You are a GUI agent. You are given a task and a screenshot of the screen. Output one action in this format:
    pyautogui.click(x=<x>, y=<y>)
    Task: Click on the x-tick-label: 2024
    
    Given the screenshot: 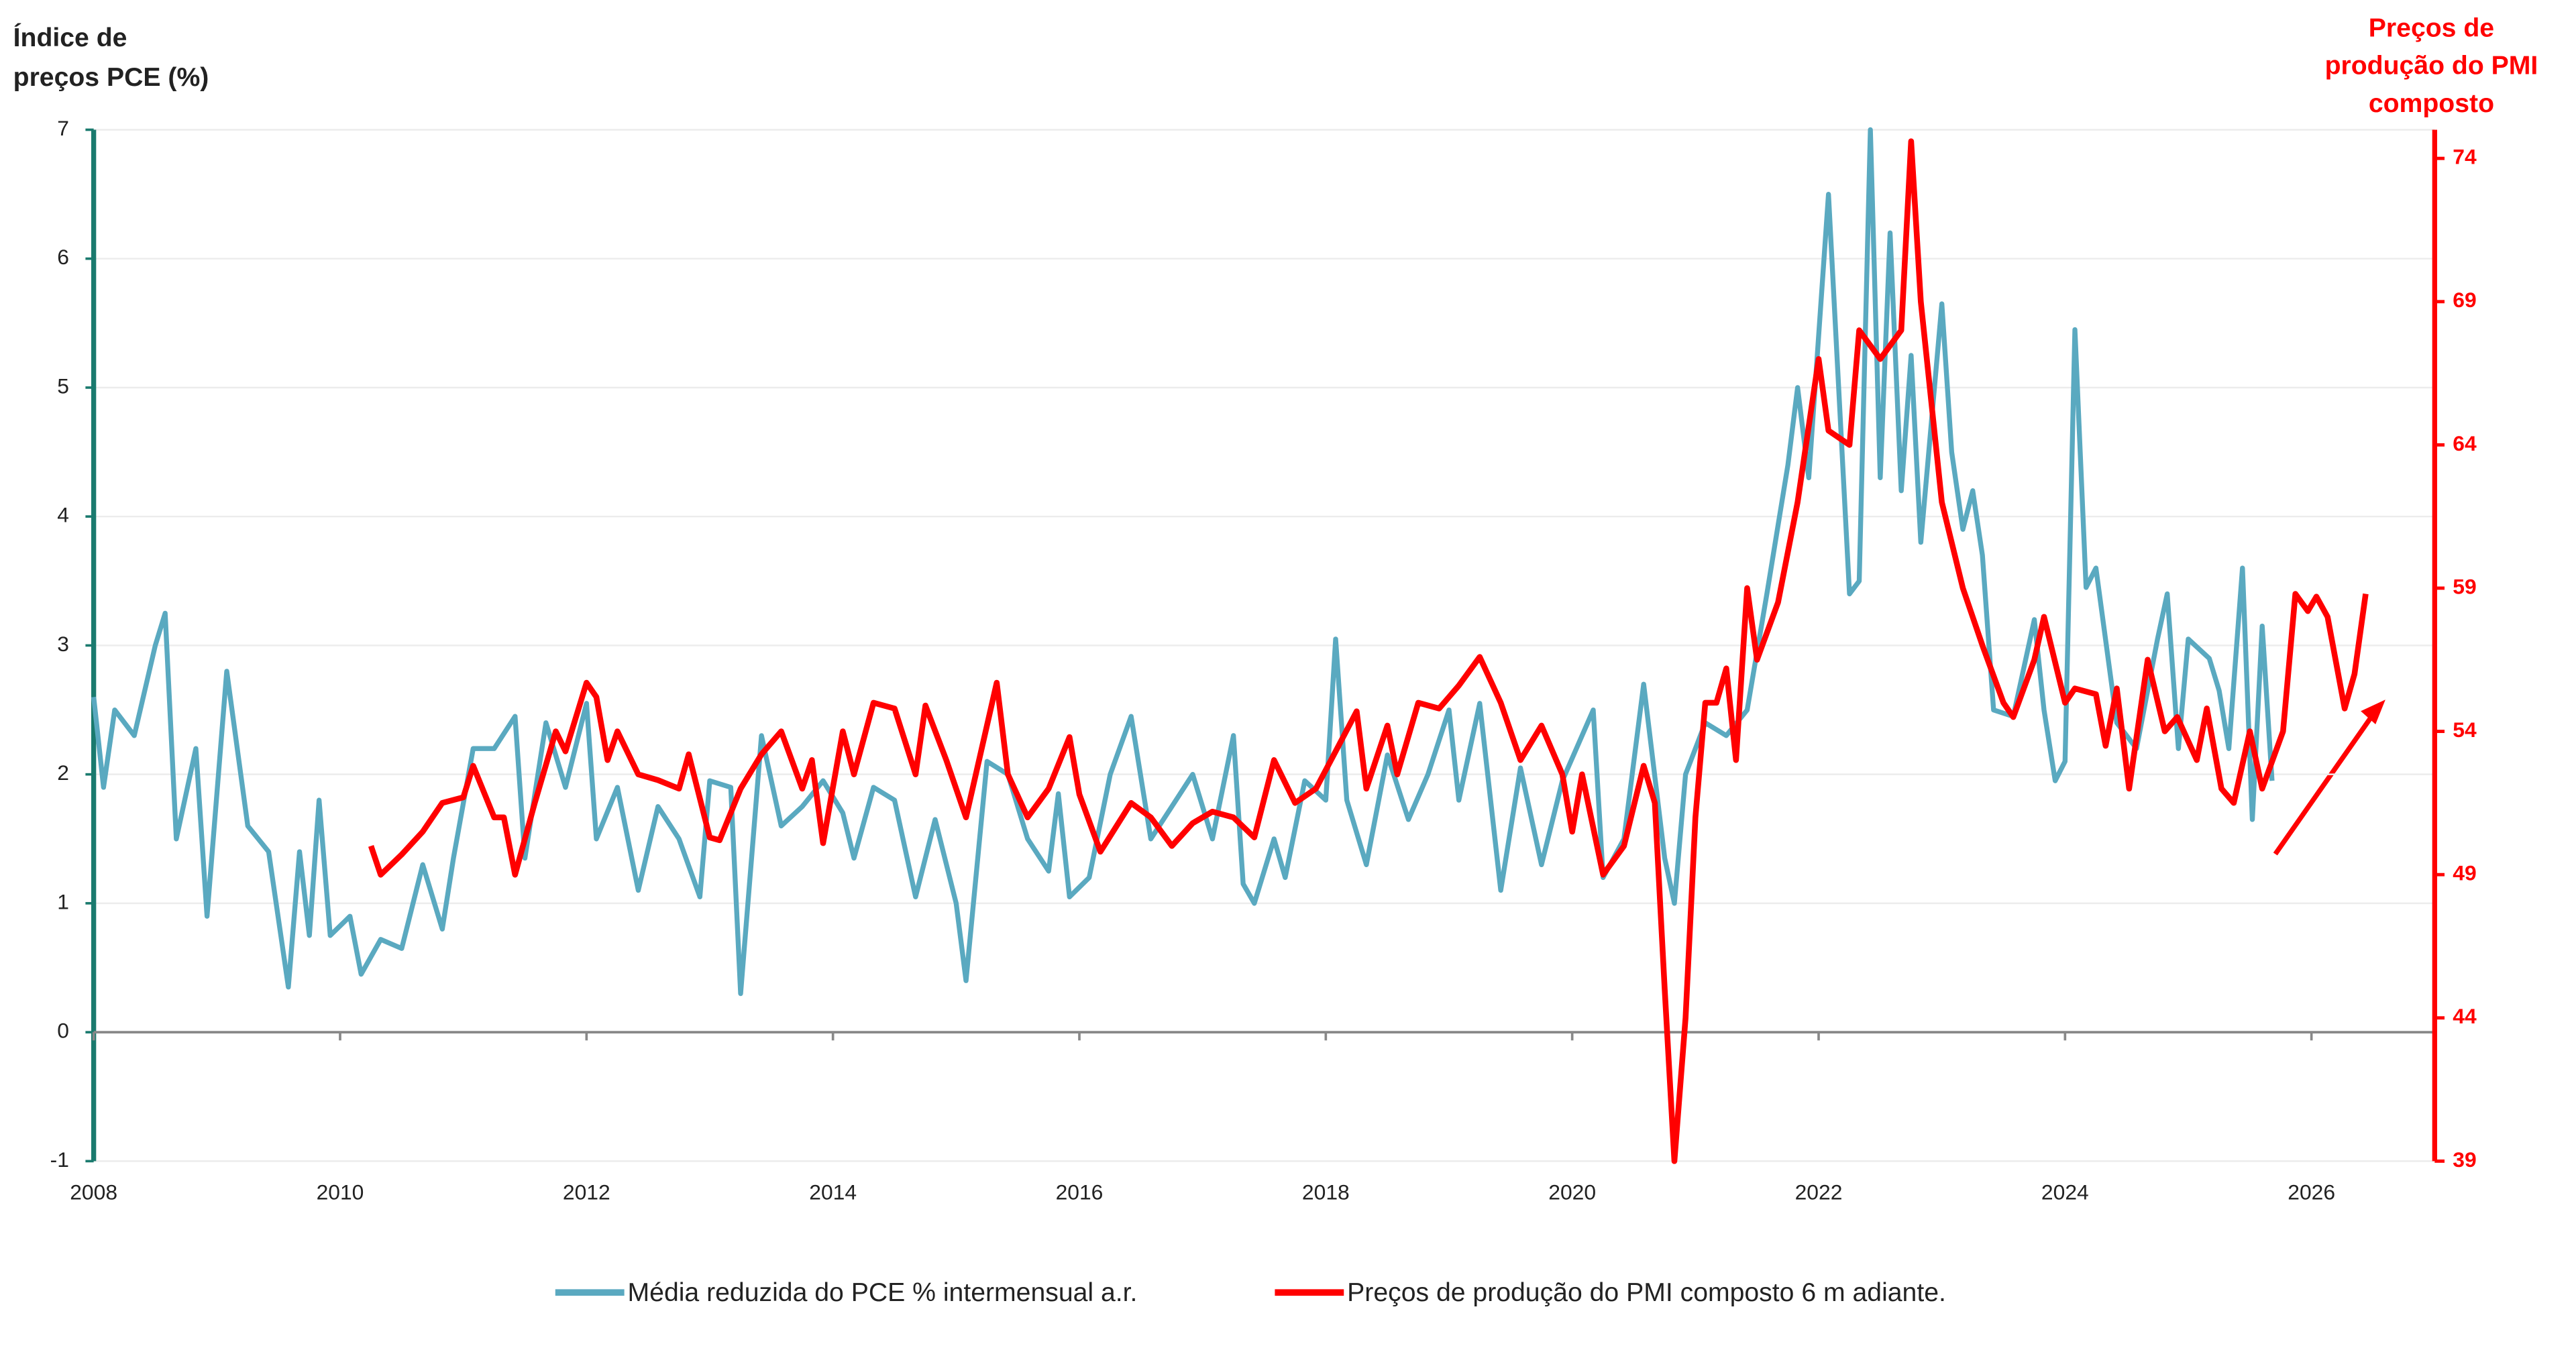 What is the action you would take?
    pyautogui.click(x=2065, y=1192)
    